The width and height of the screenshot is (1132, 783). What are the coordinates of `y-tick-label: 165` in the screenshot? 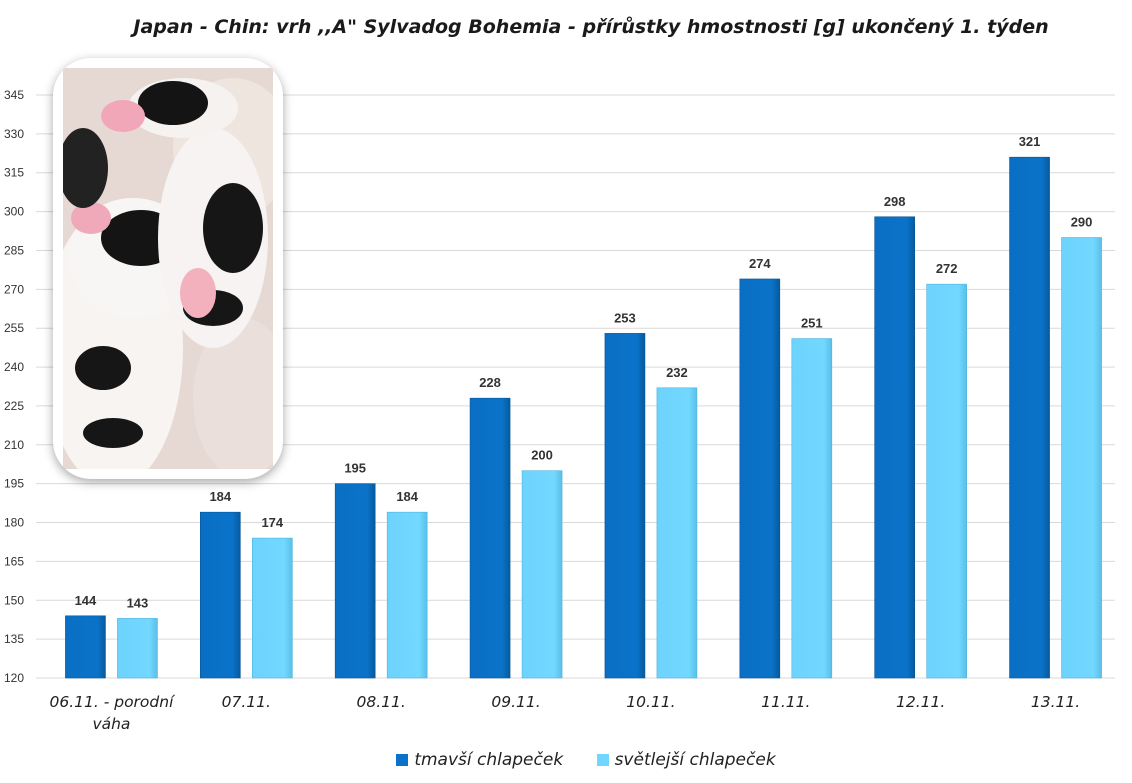 It's located at (14, 561).